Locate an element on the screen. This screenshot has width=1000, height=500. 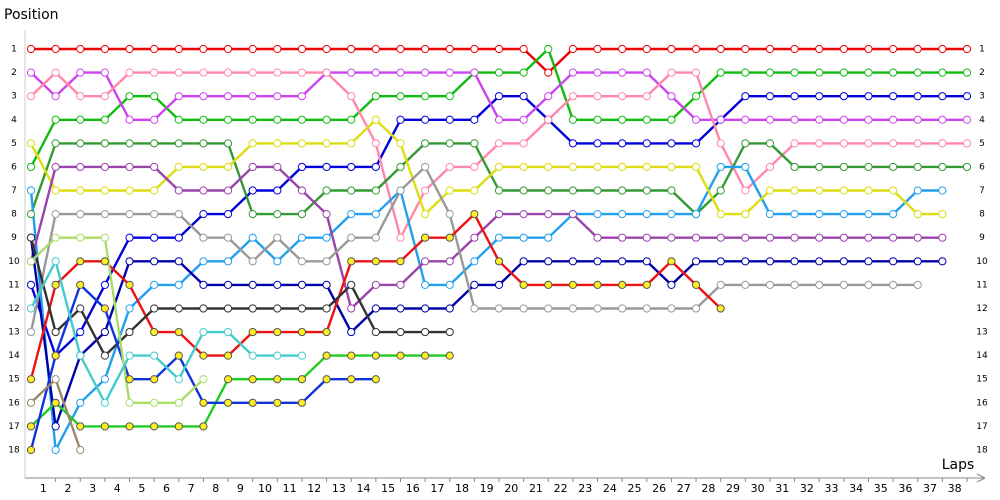
x-tick-label: 17 is located at coordinates (437, 488).